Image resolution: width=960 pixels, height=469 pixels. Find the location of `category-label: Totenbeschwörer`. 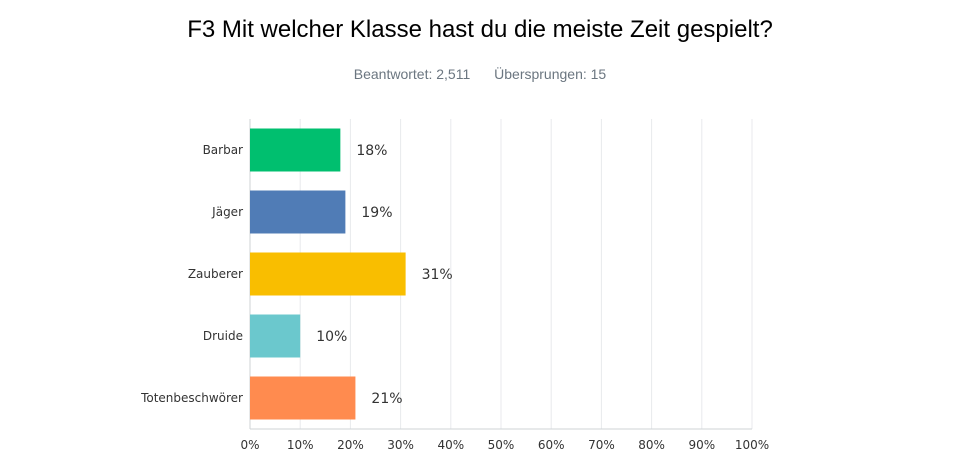

category-label: Totenbeschwörer is located at coordinates (191, 398).